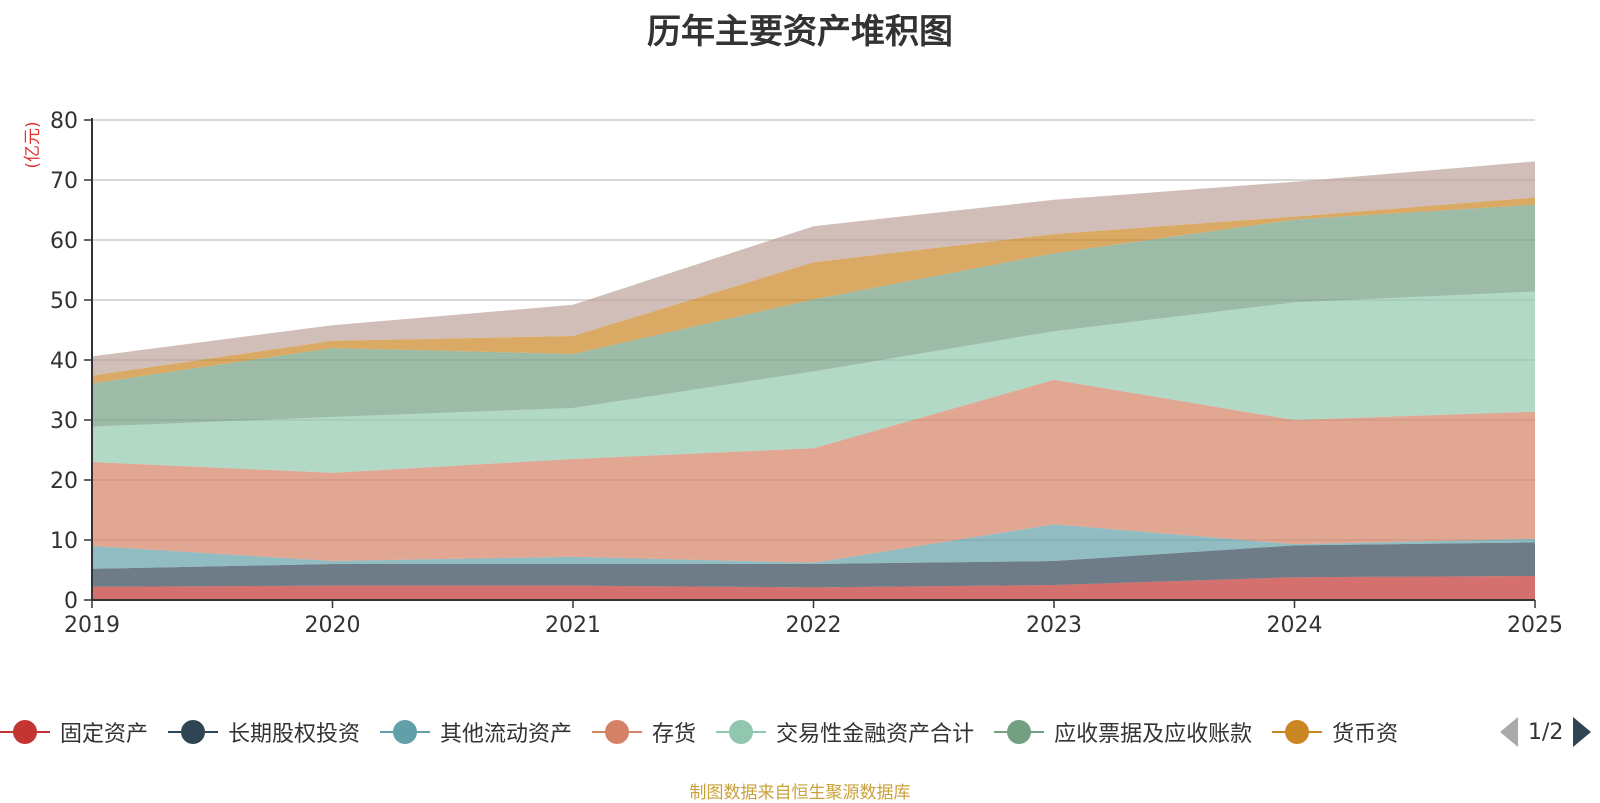 This screenshot has width=1600, height=803. I want to click on y-tick-label: 30, so click(64, 421).